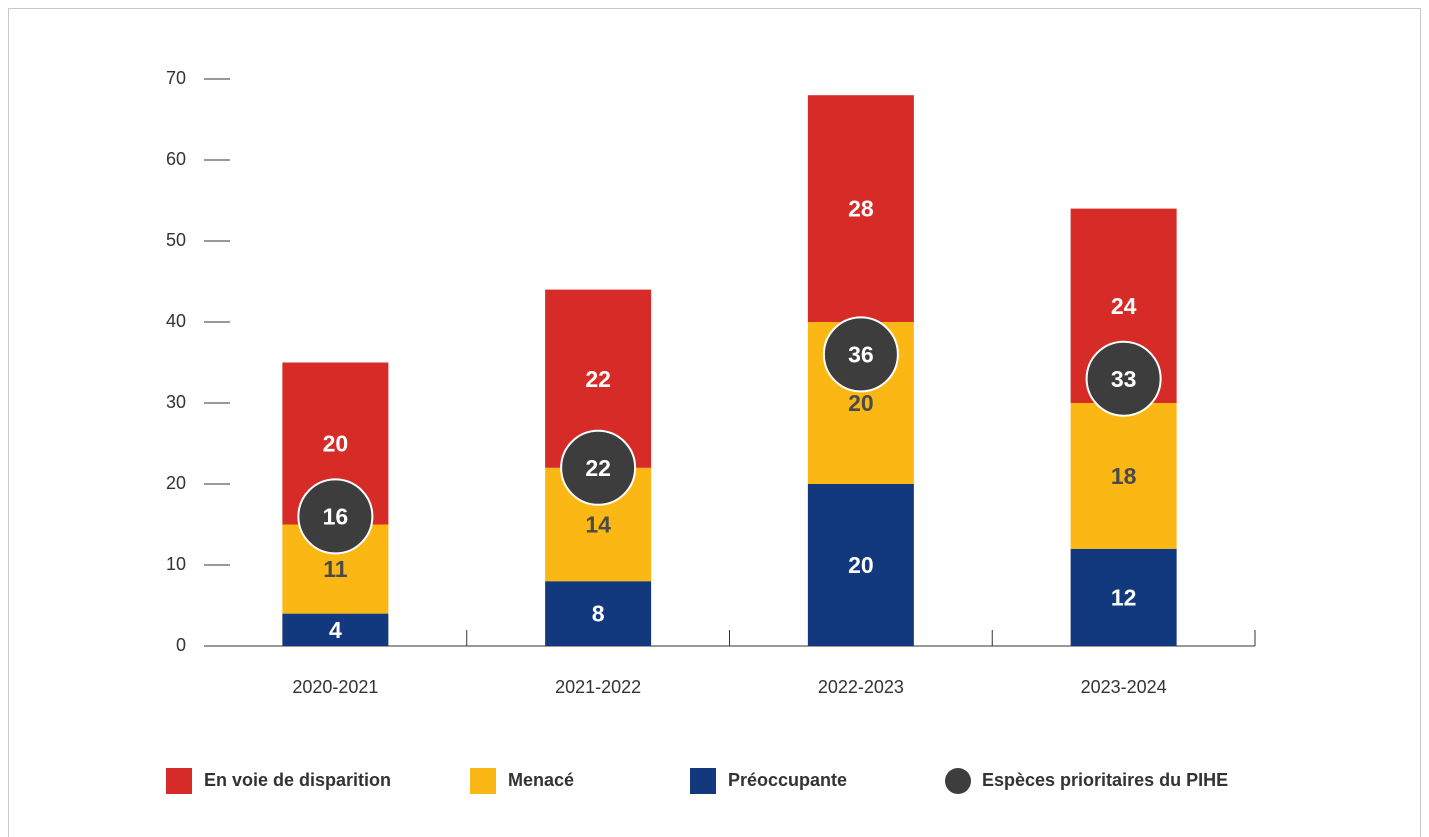 The width and height of the screenshot is (1429, 837). I want to click on data-label: 24, so click(1124, 306).